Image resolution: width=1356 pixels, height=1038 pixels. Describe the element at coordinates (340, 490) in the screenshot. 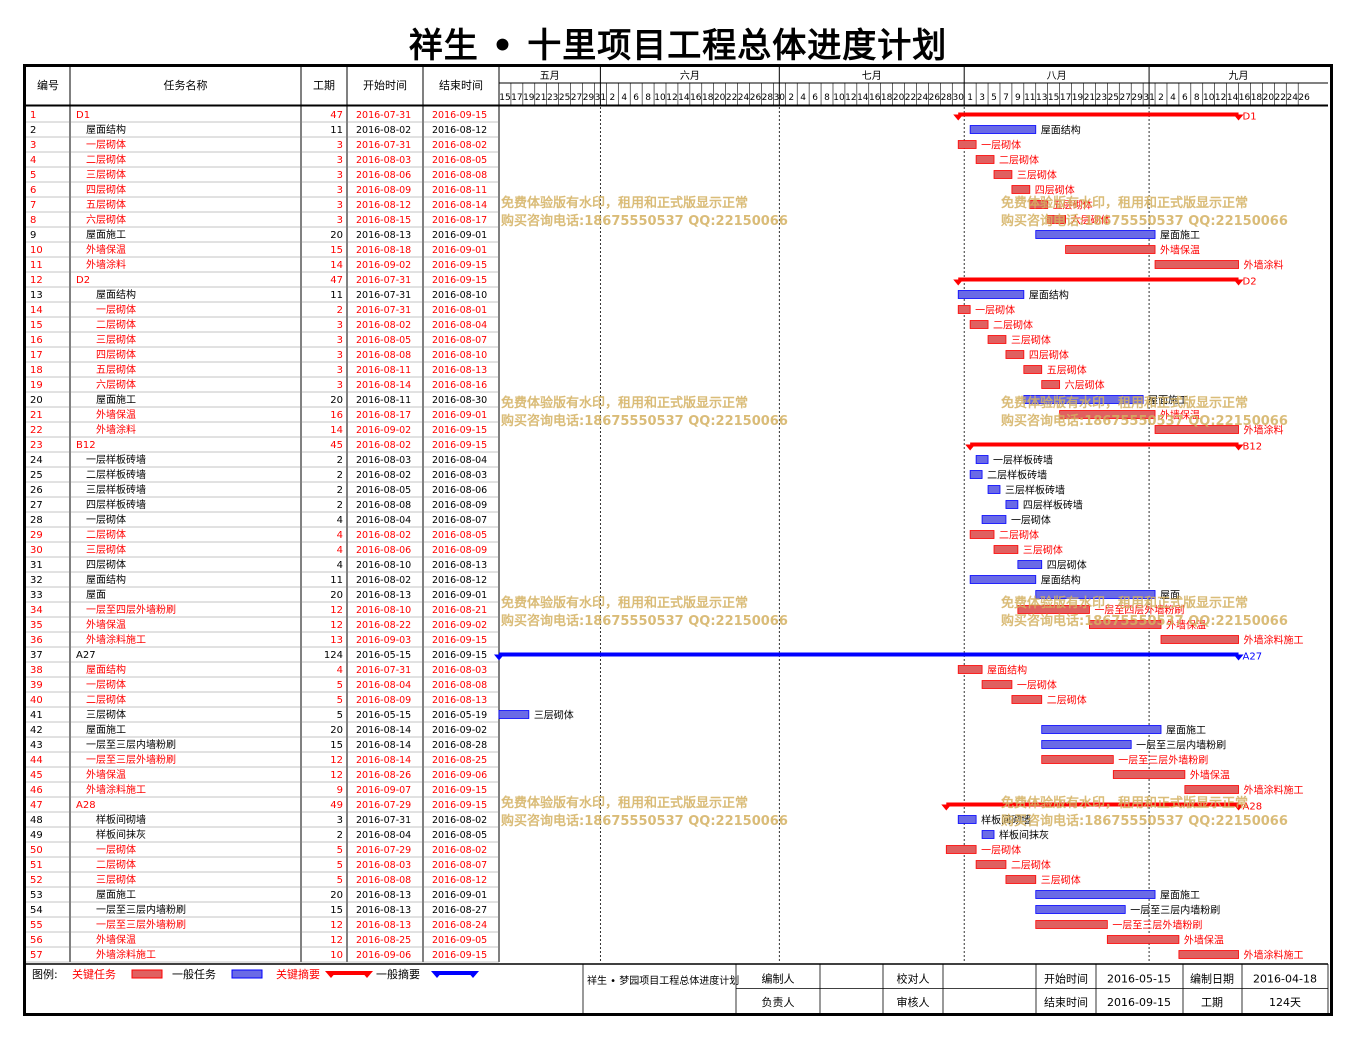

I see `task-duration: 2` at that location.